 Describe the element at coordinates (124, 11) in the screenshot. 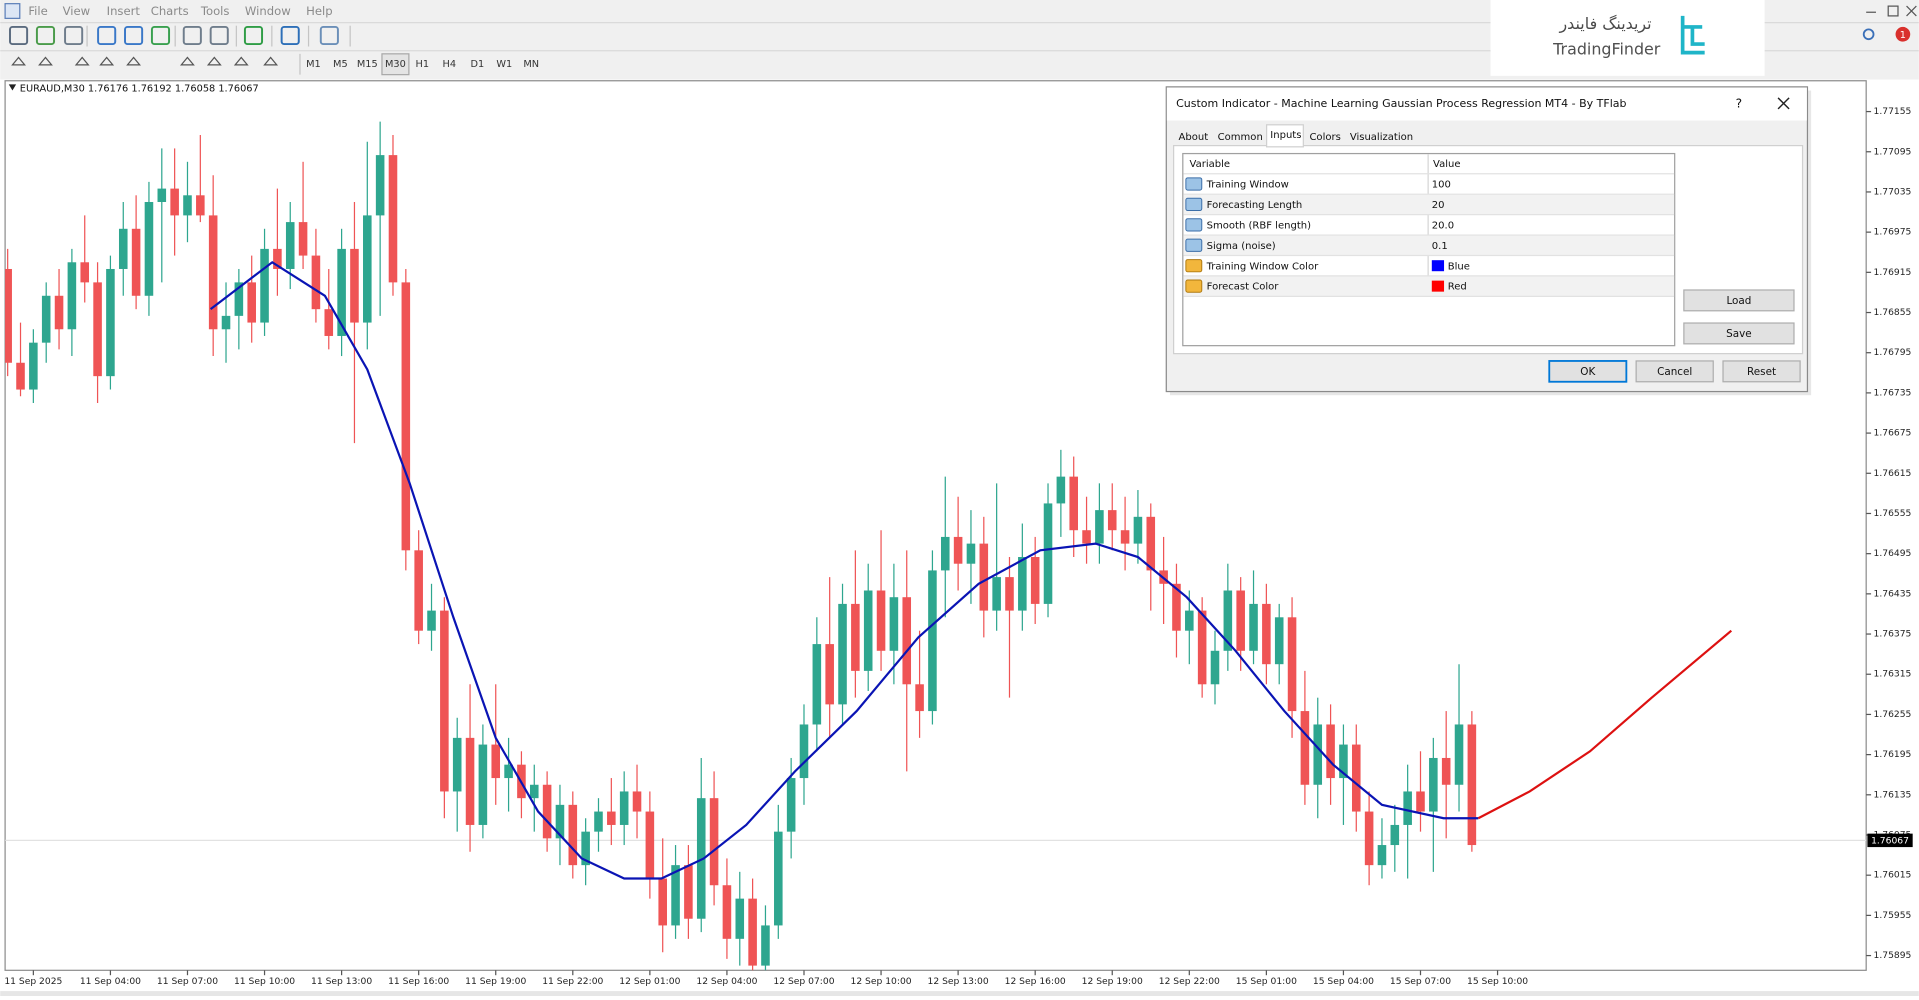

I see `menu-item: Insert` at that location.